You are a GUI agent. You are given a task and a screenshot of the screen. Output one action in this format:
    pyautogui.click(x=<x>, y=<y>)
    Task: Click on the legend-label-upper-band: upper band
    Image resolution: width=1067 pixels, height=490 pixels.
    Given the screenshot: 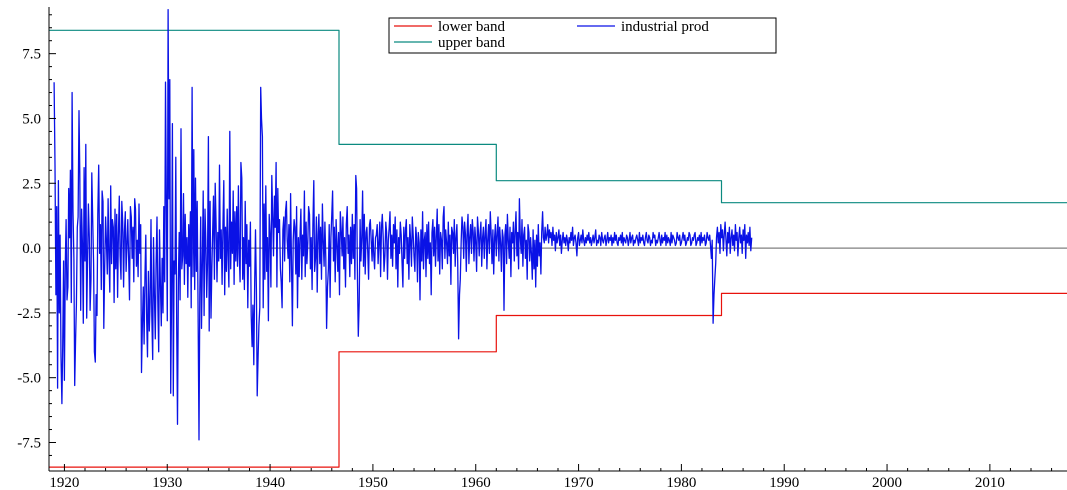 What is the action you would take?
    pyautogui.click(x=472, y=43)
    